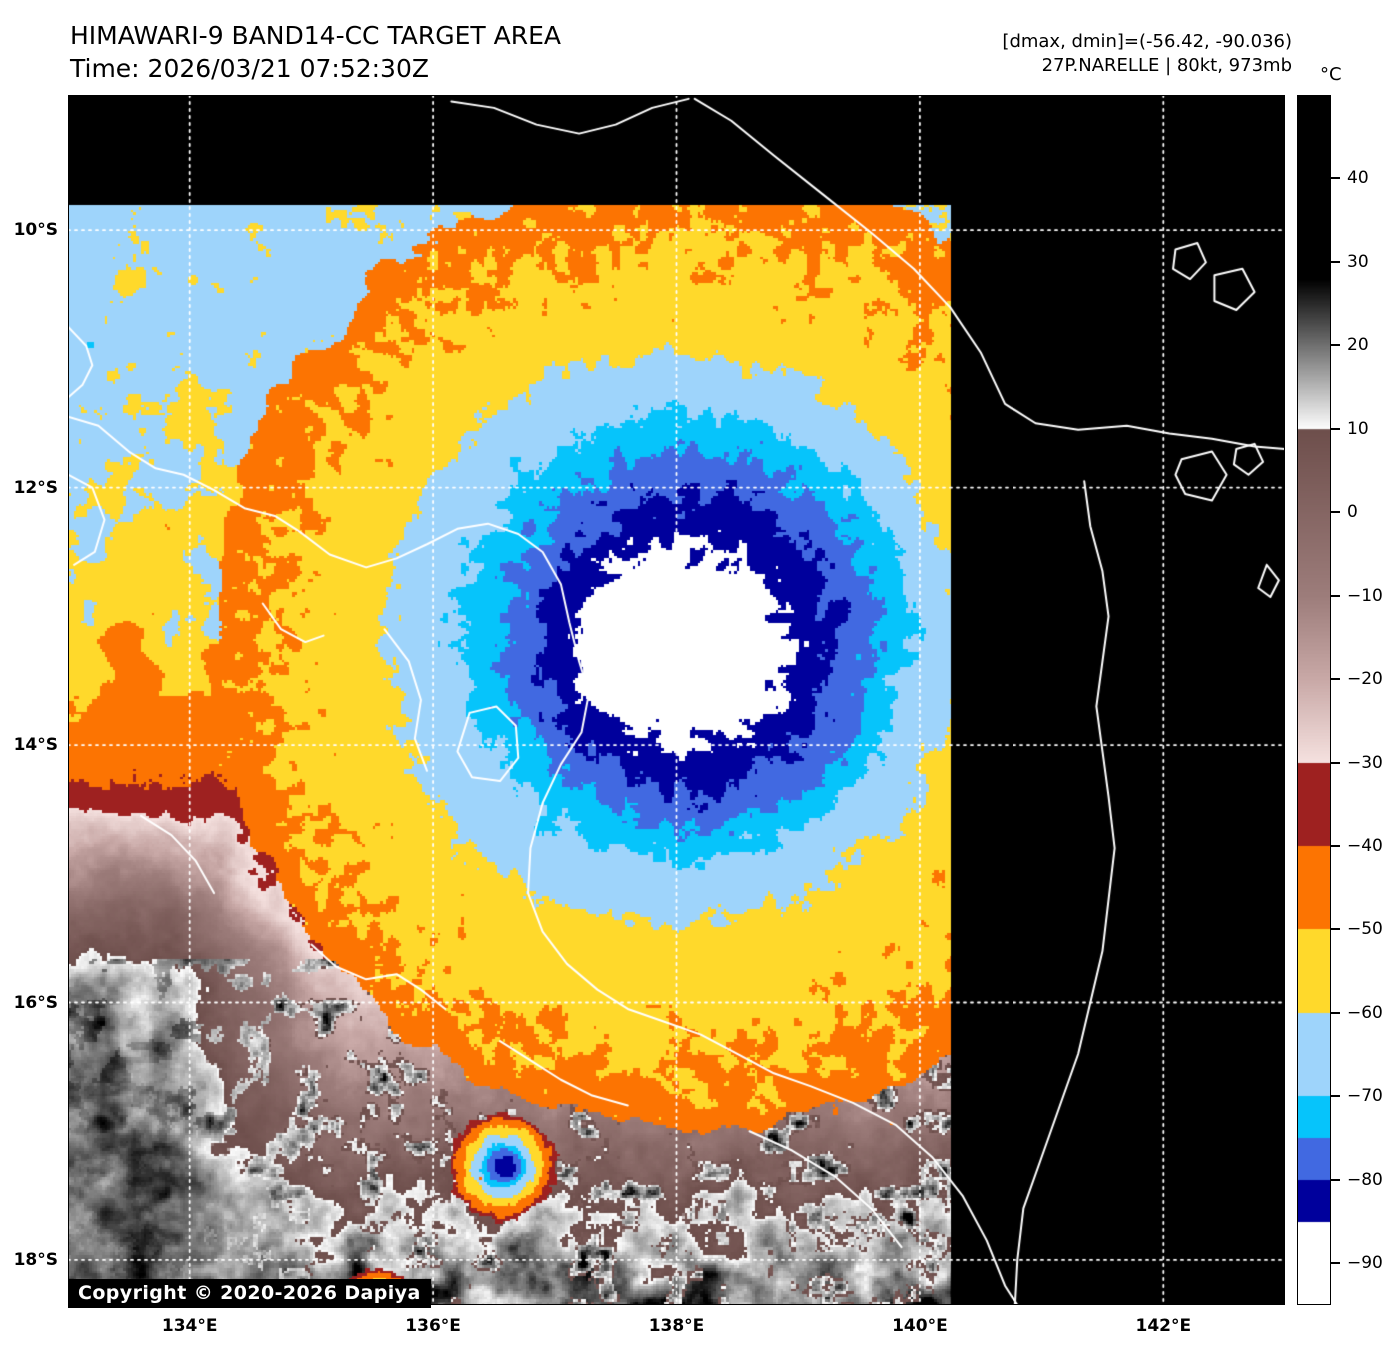 The height and width of the screenshot is (1359, 1388). I want to click on longitude-tick-label: 134°E, so click(189, 1326).